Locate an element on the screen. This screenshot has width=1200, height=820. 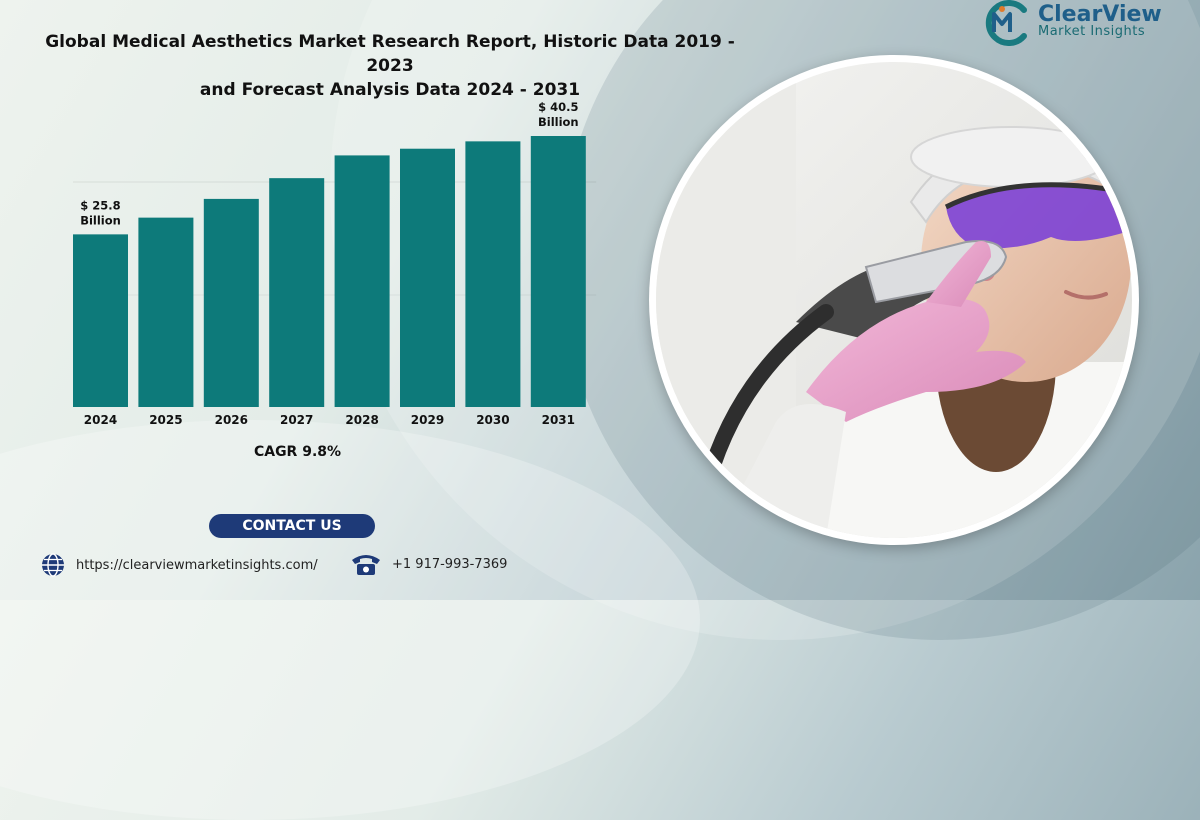
phone-link: +1 917-993-7369 is located at coordinates (428, 564).